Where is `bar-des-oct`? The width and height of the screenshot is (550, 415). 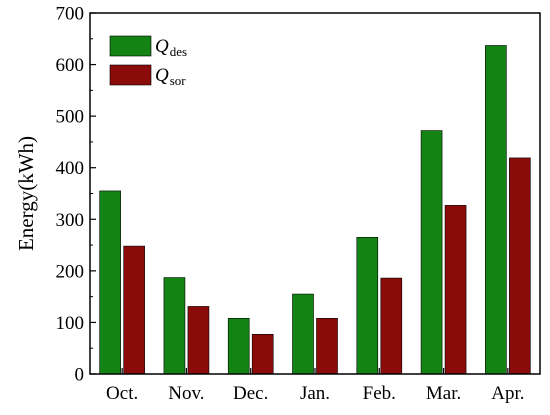 bar-des-oct is located at coordinates (110, 282).